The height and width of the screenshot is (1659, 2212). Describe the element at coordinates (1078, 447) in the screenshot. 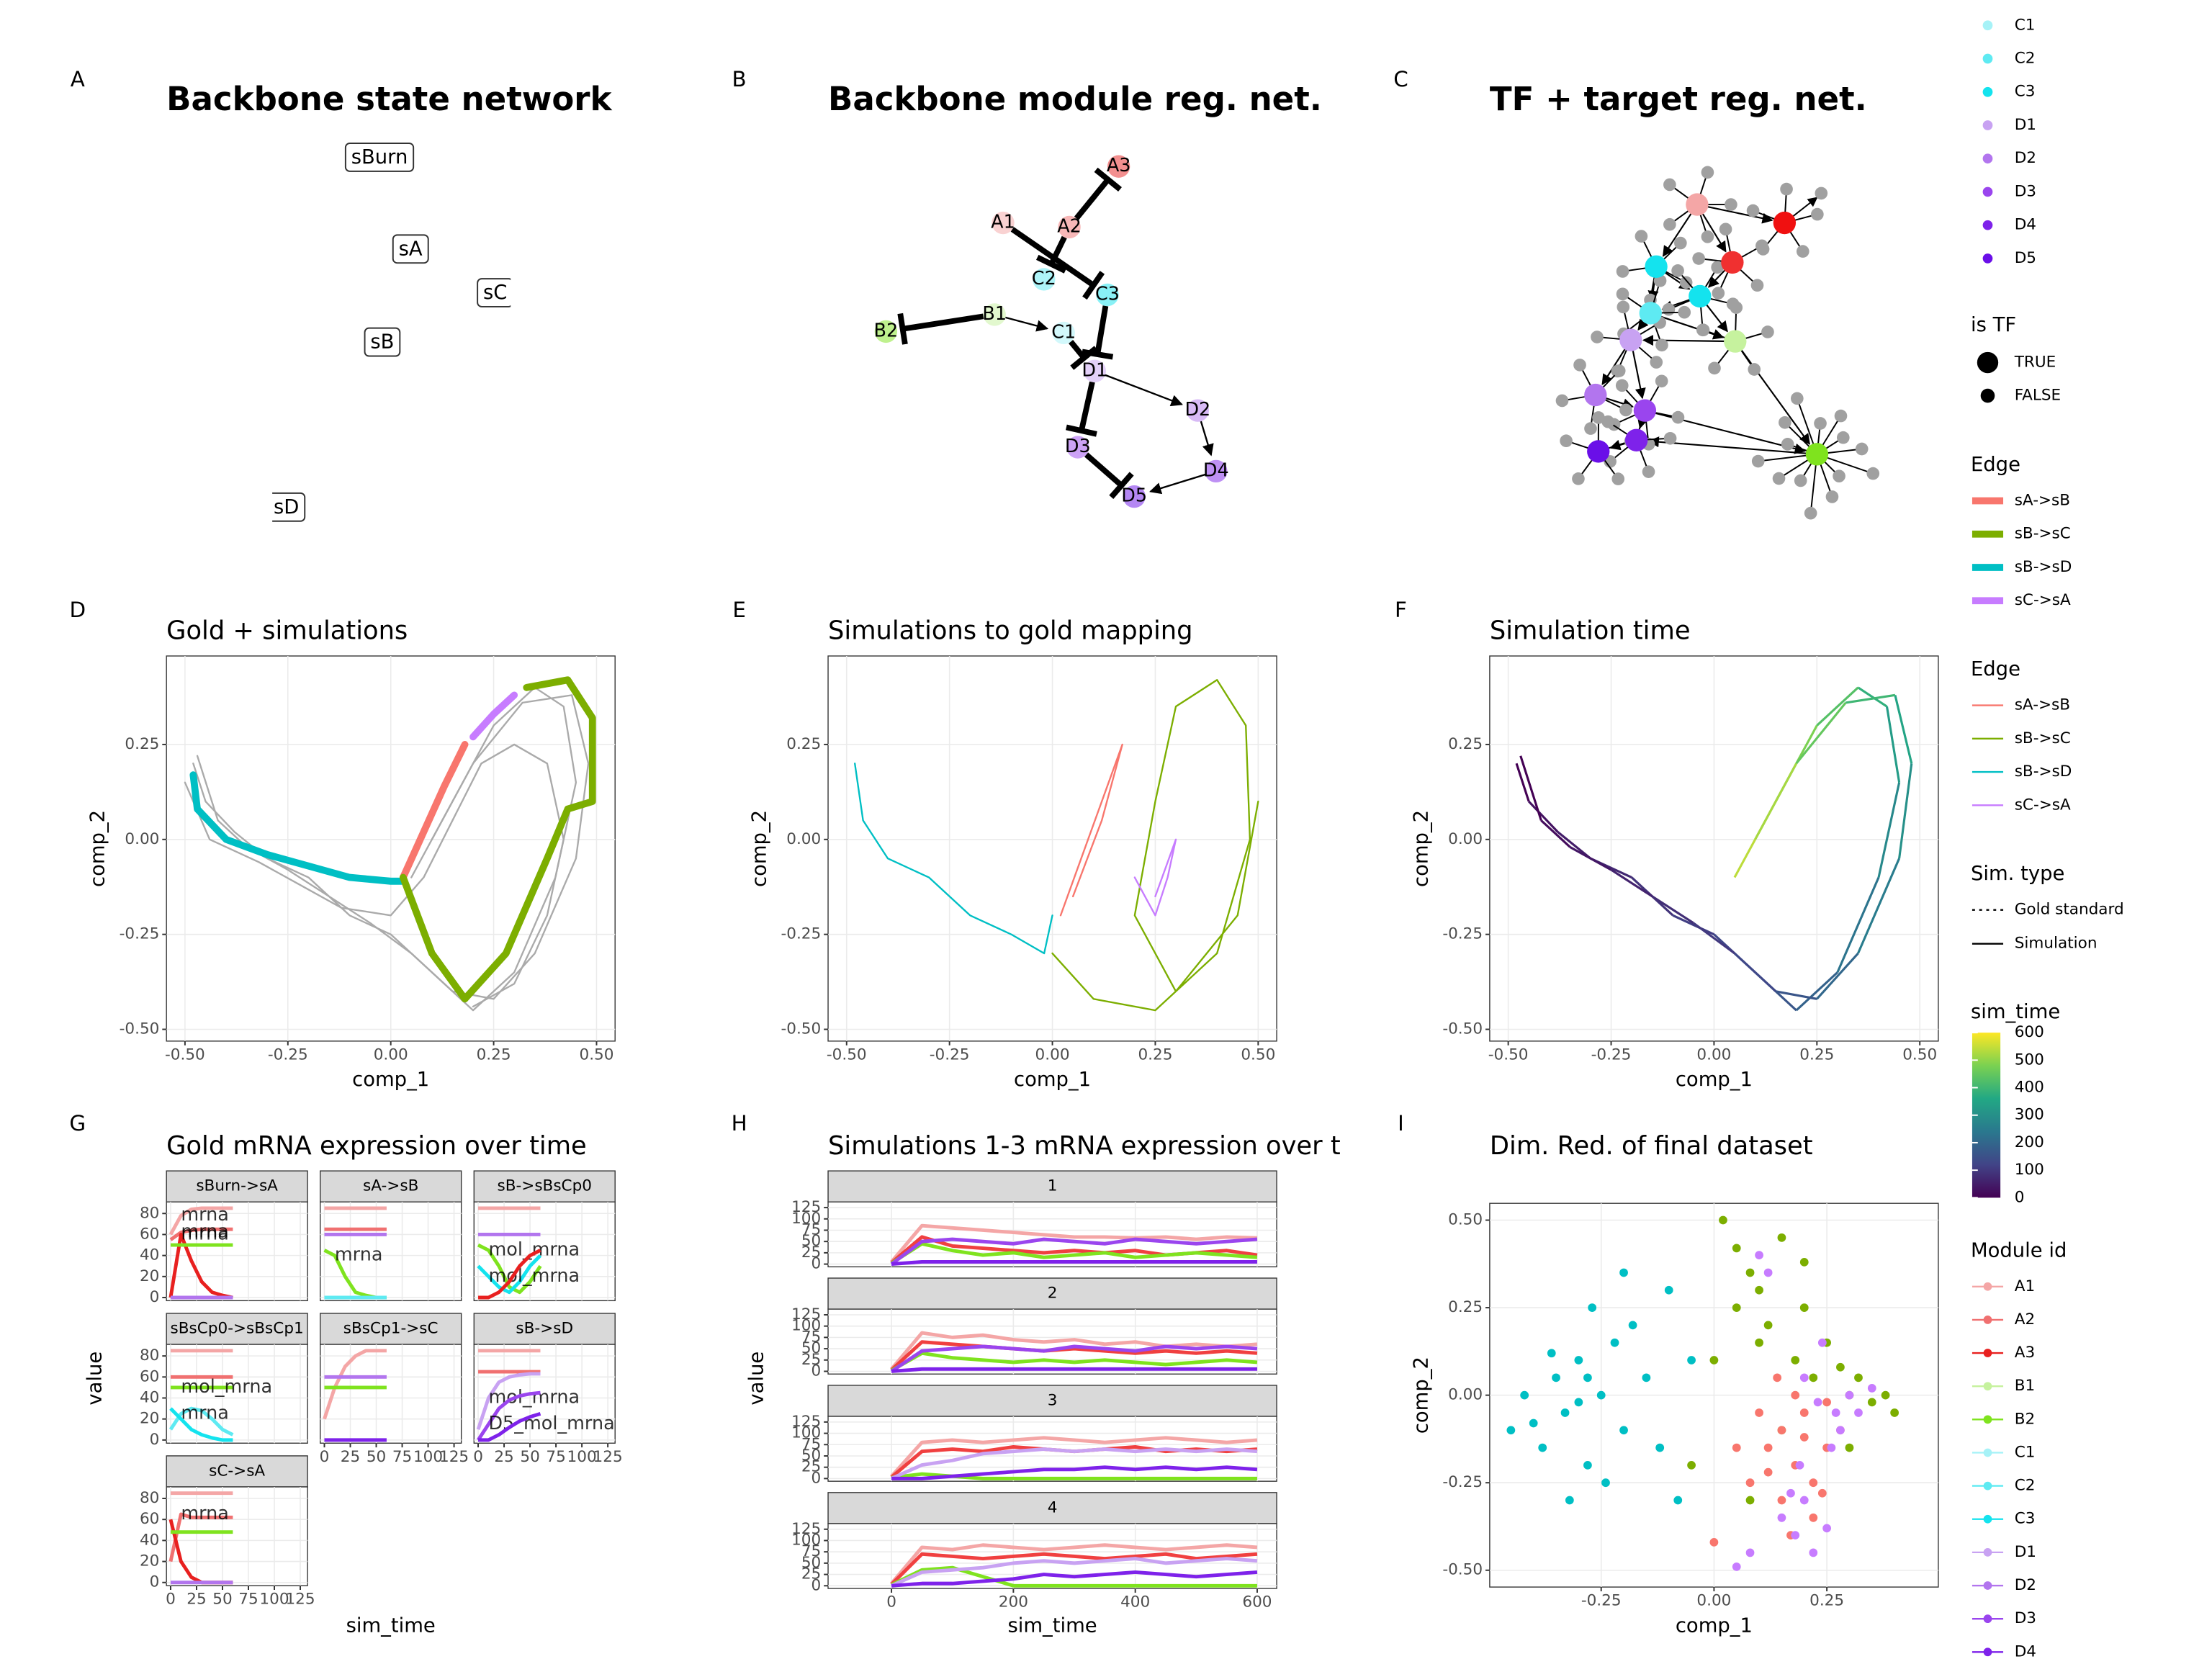

I see `node-label: D3` at that location.